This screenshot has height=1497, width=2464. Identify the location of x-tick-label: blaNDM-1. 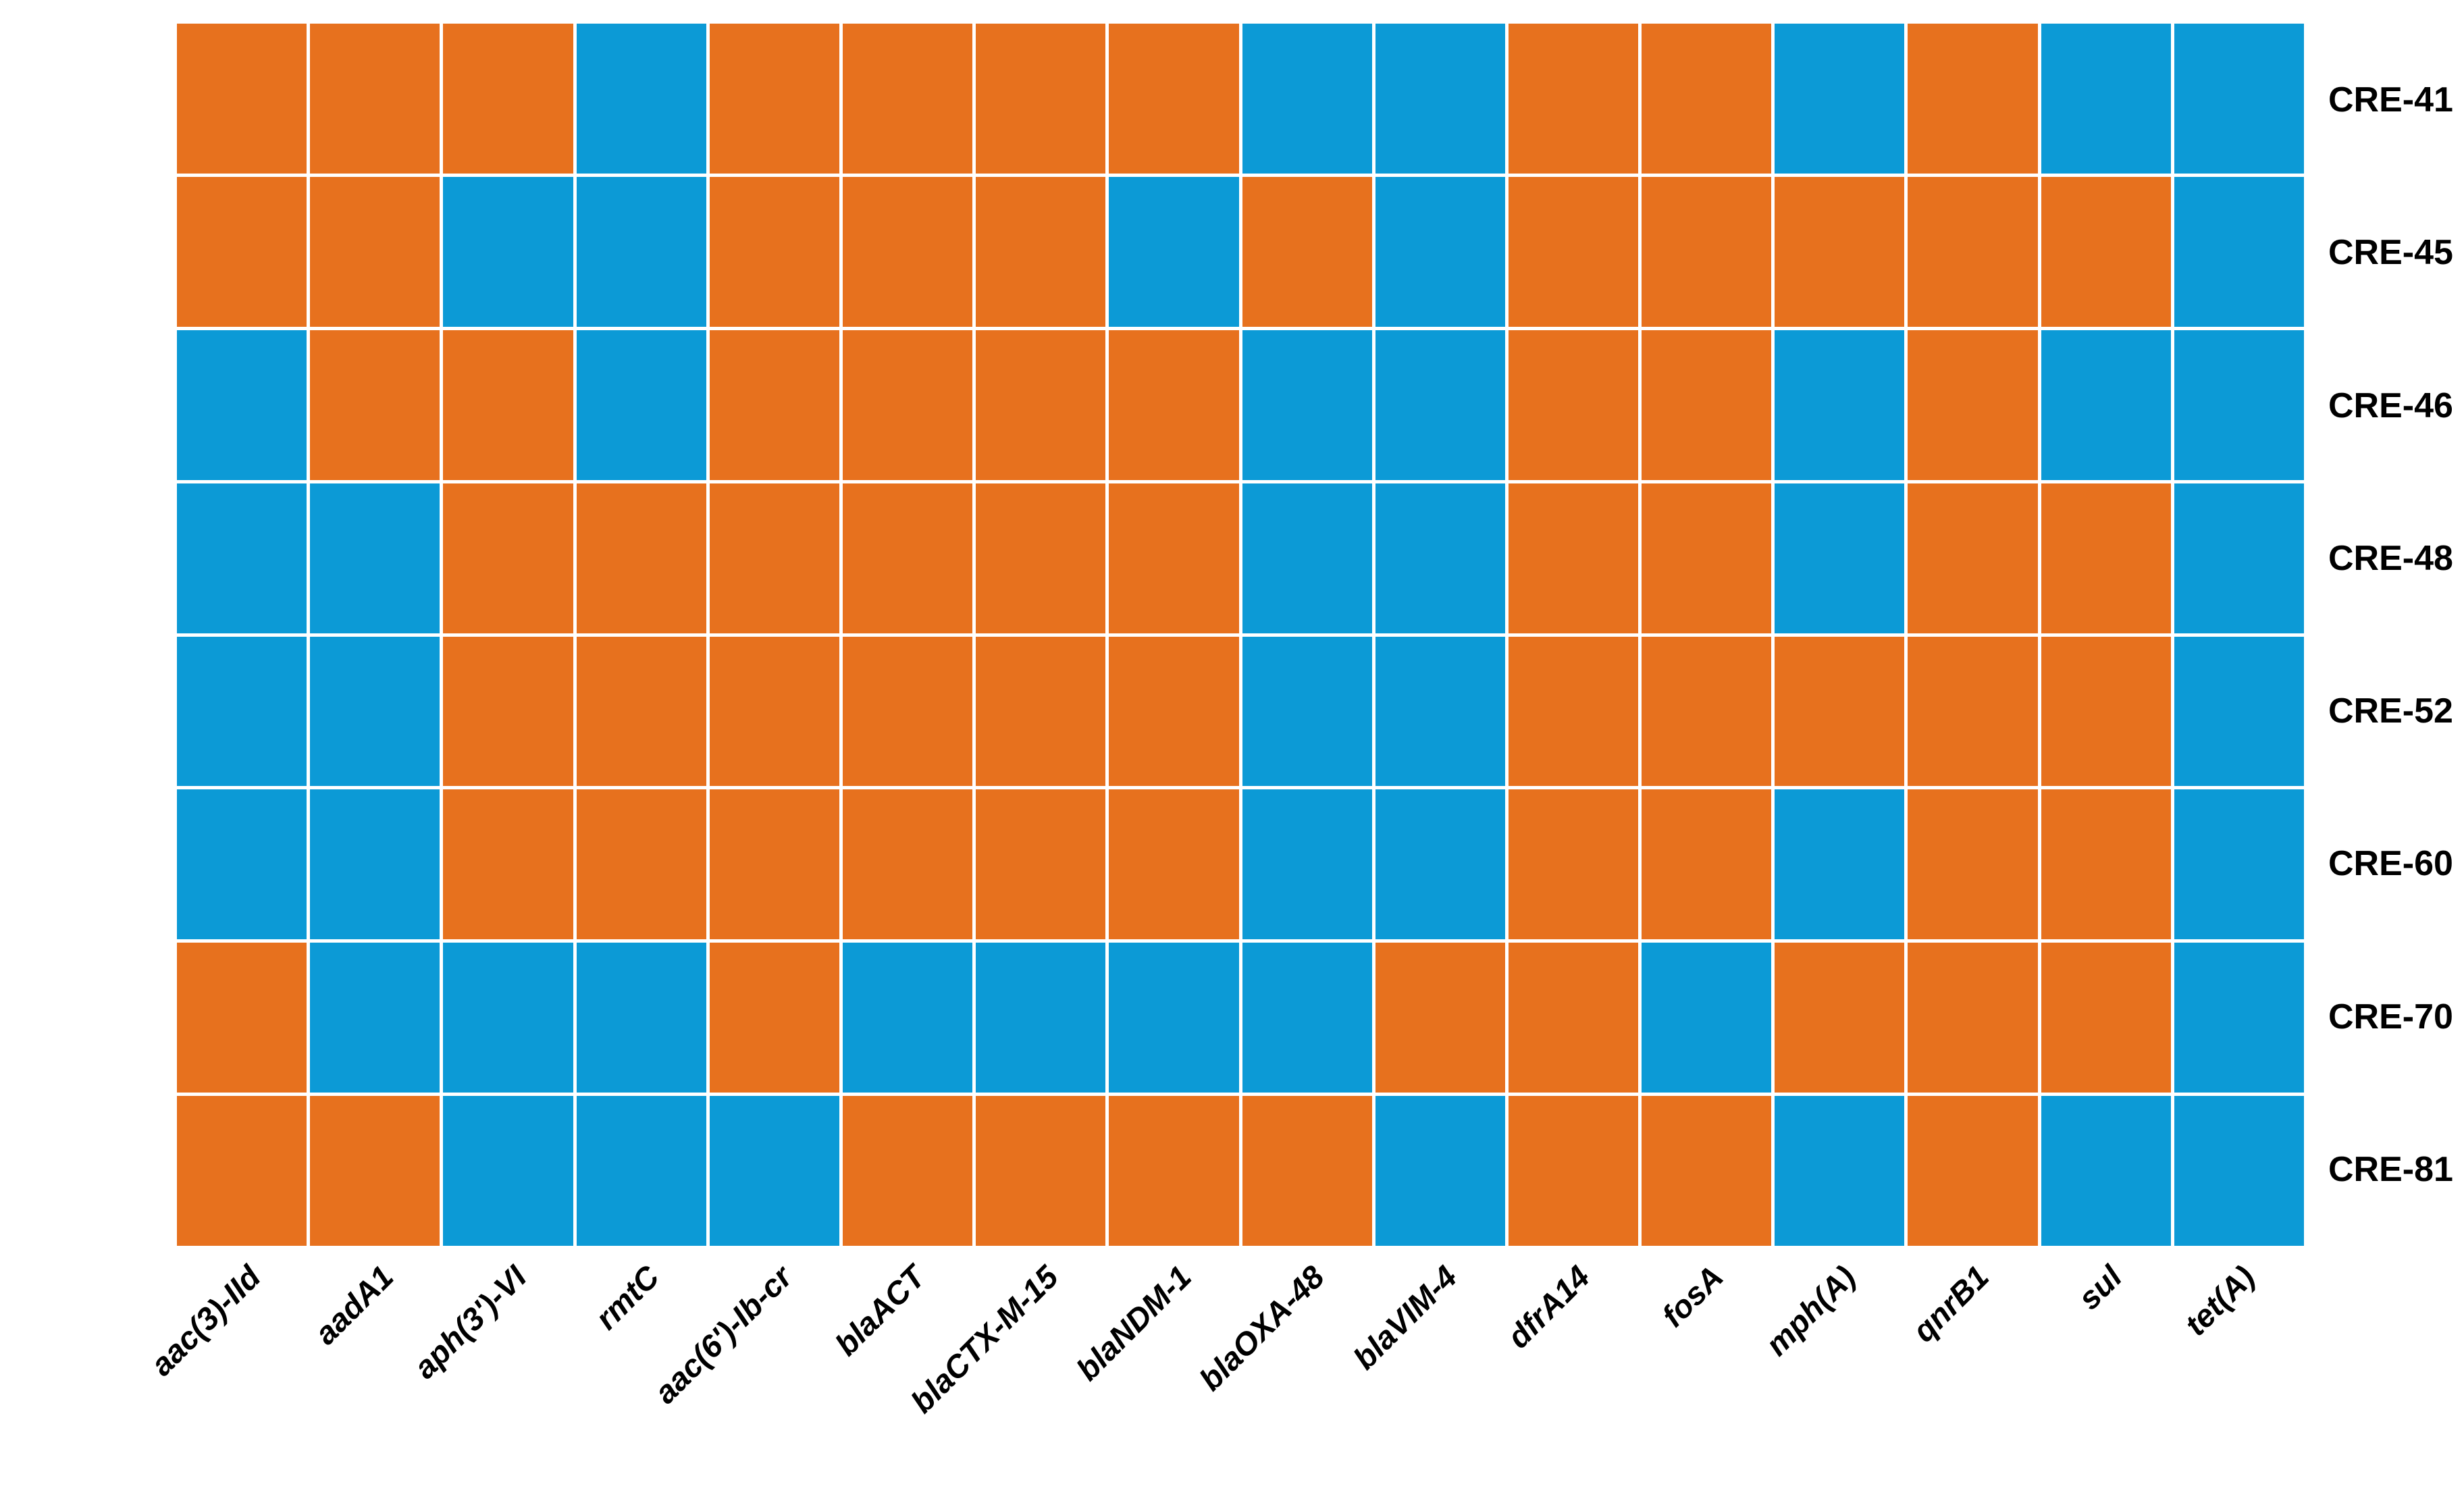
(1133, 1323).